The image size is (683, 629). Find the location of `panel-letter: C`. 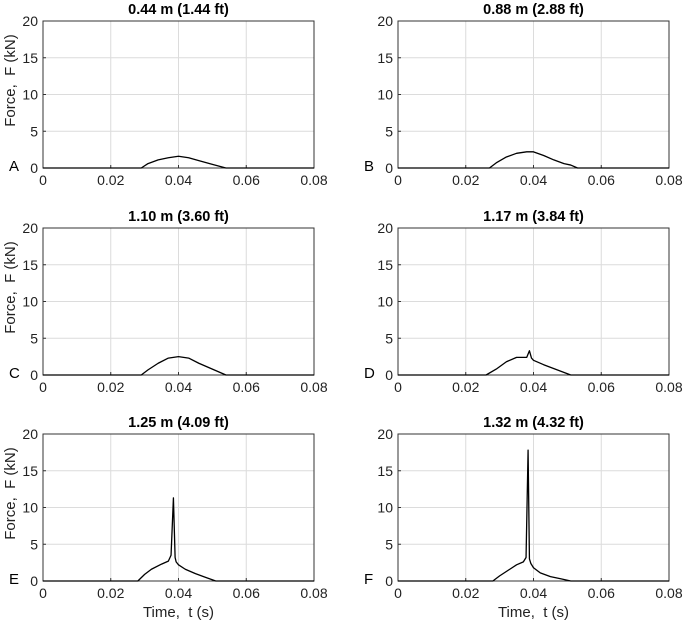

panel-letter: C is located at coordinates (14, 373).